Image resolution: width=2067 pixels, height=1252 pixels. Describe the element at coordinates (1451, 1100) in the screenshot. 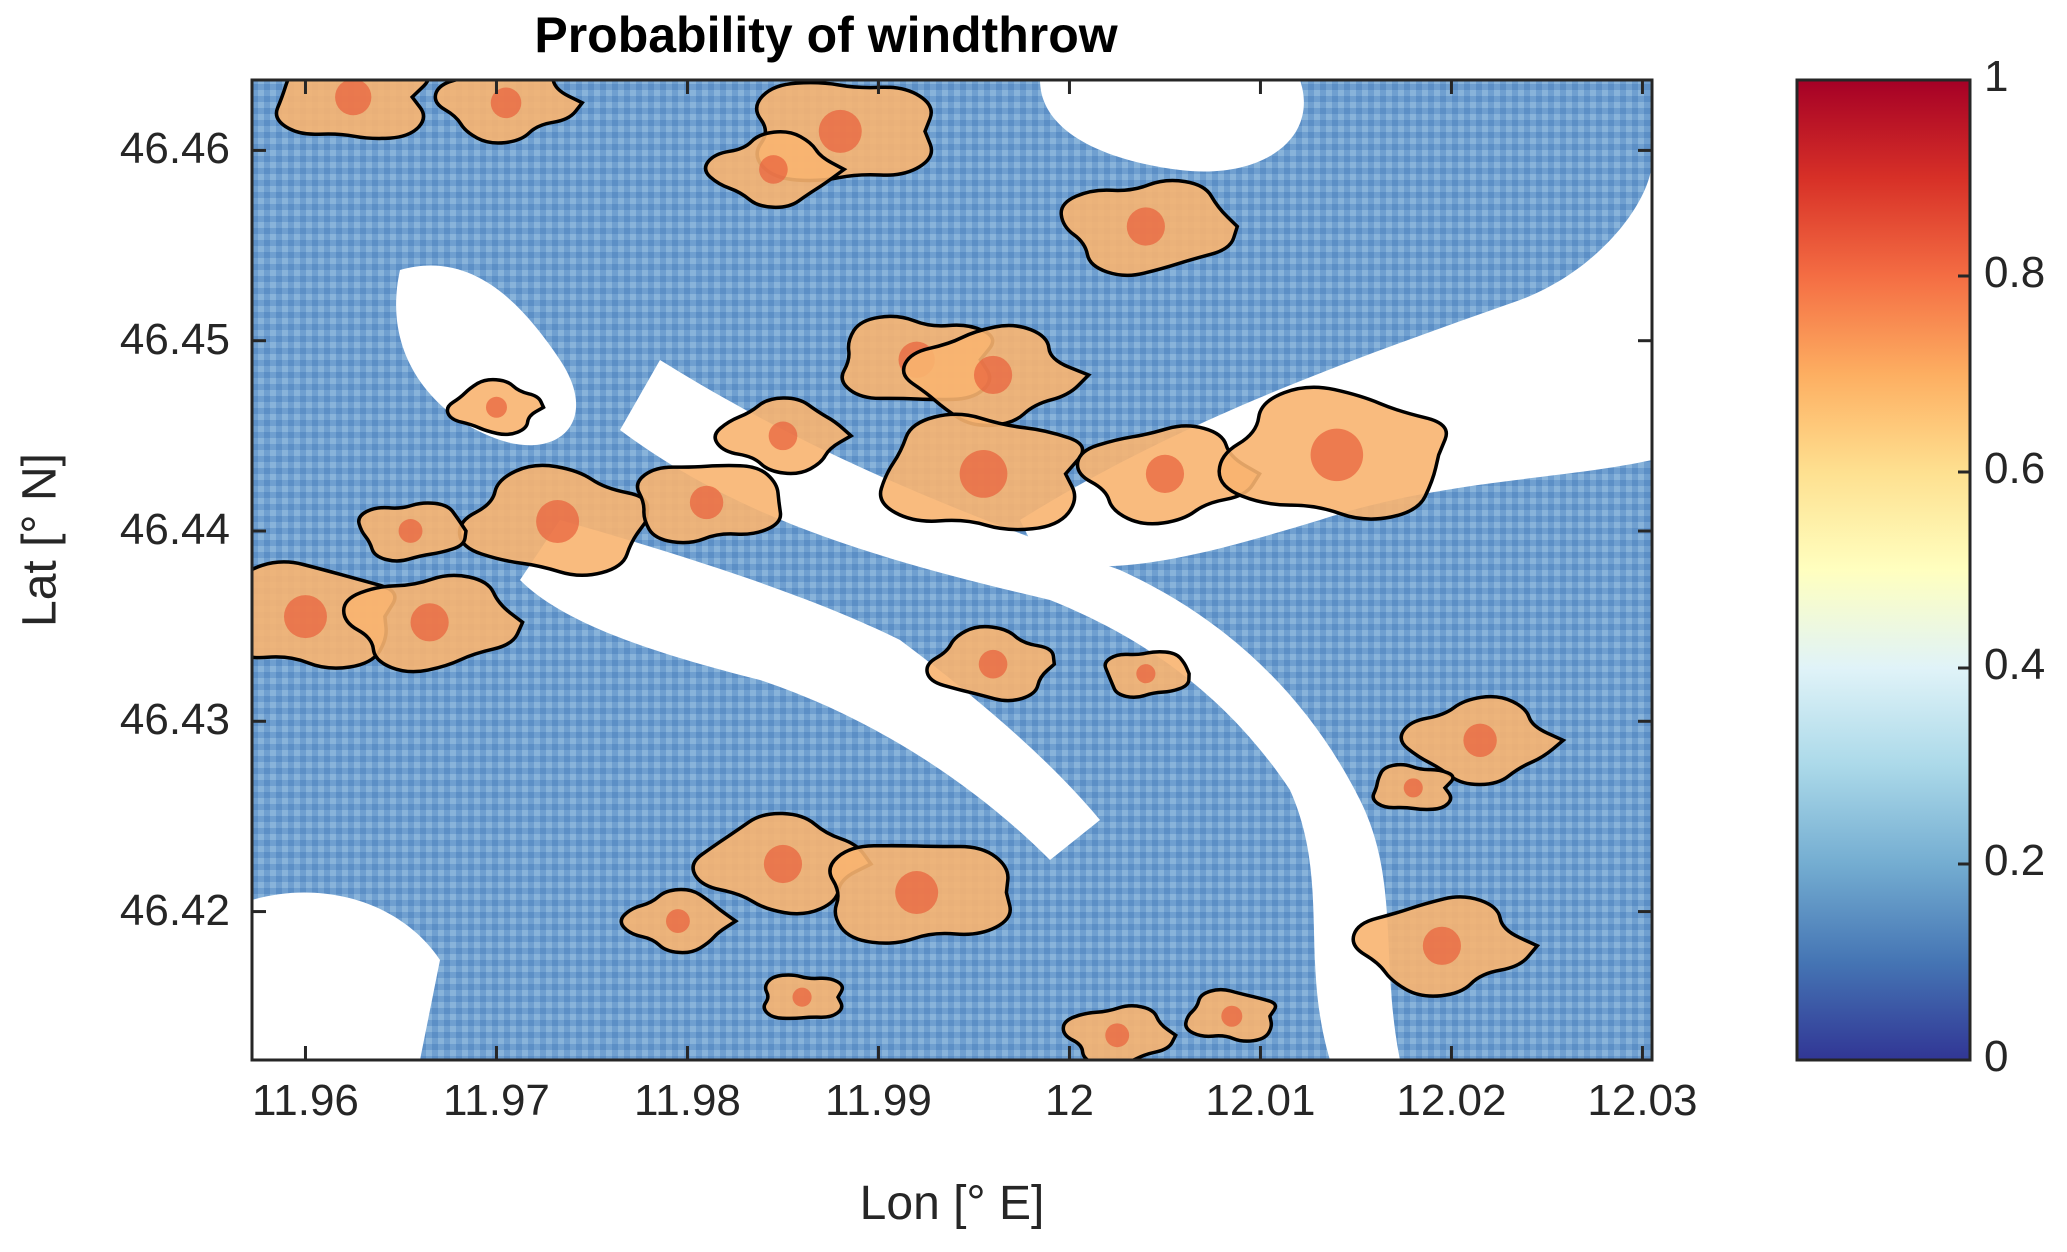

I see `x-tick-label: 12.02` at that location.